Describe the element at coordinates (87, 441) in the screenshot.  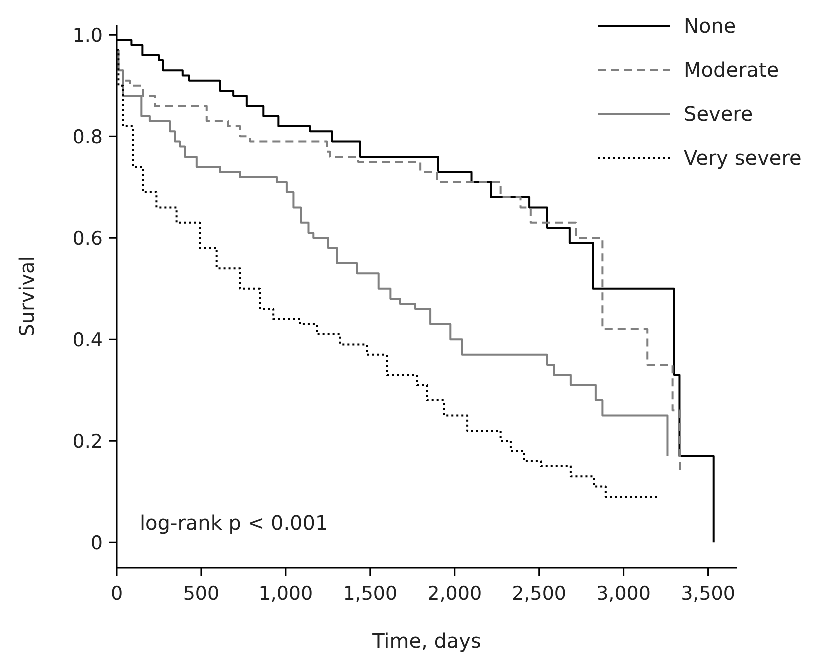
I see `y-tick-label: 0.2` at that location.